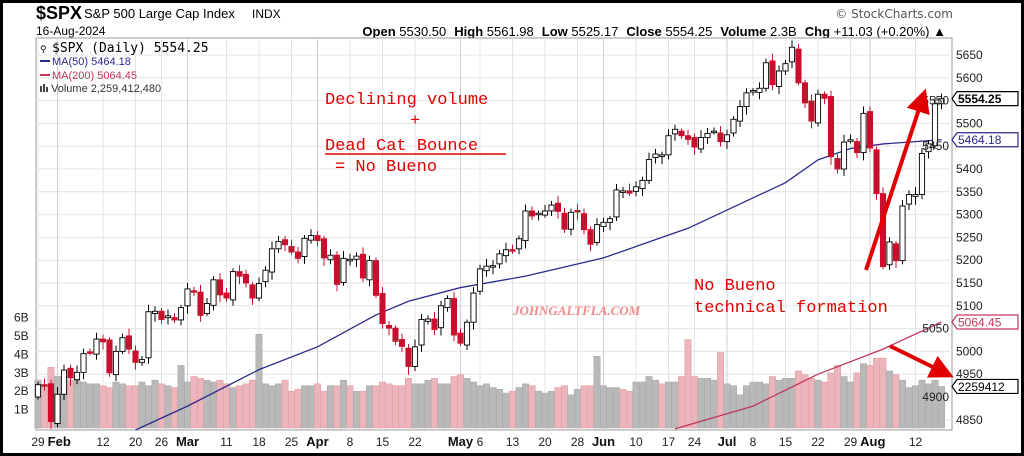 This screenshot has height=456, width=1024. Describe the element at coordinates (594, 31) in the screenshot. I see `quote-value: 5525.17` at that location.